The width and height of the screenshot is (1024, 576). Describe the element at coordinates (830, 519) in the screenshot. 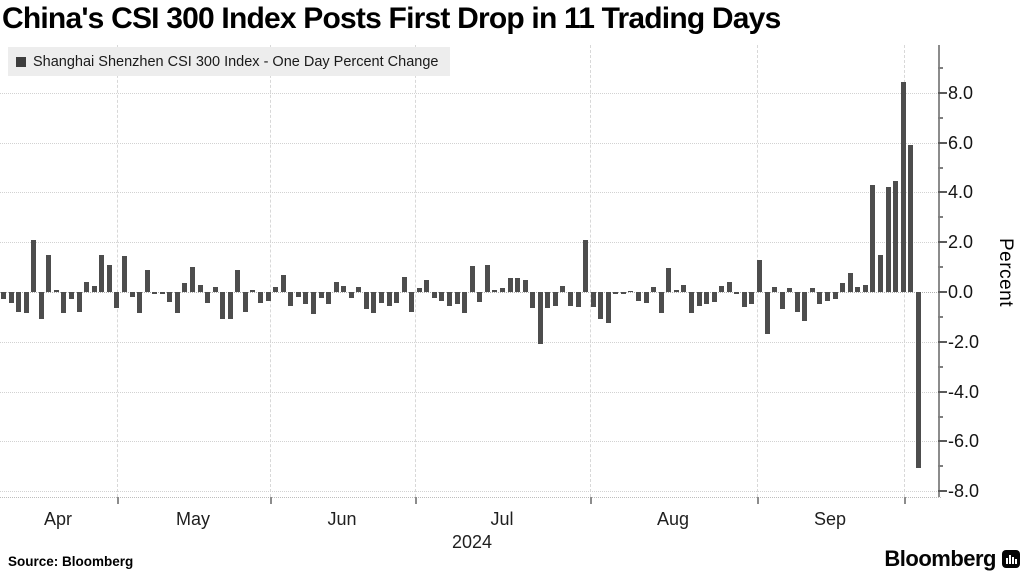

I see `x-axis-month-label: Sep` at that location.